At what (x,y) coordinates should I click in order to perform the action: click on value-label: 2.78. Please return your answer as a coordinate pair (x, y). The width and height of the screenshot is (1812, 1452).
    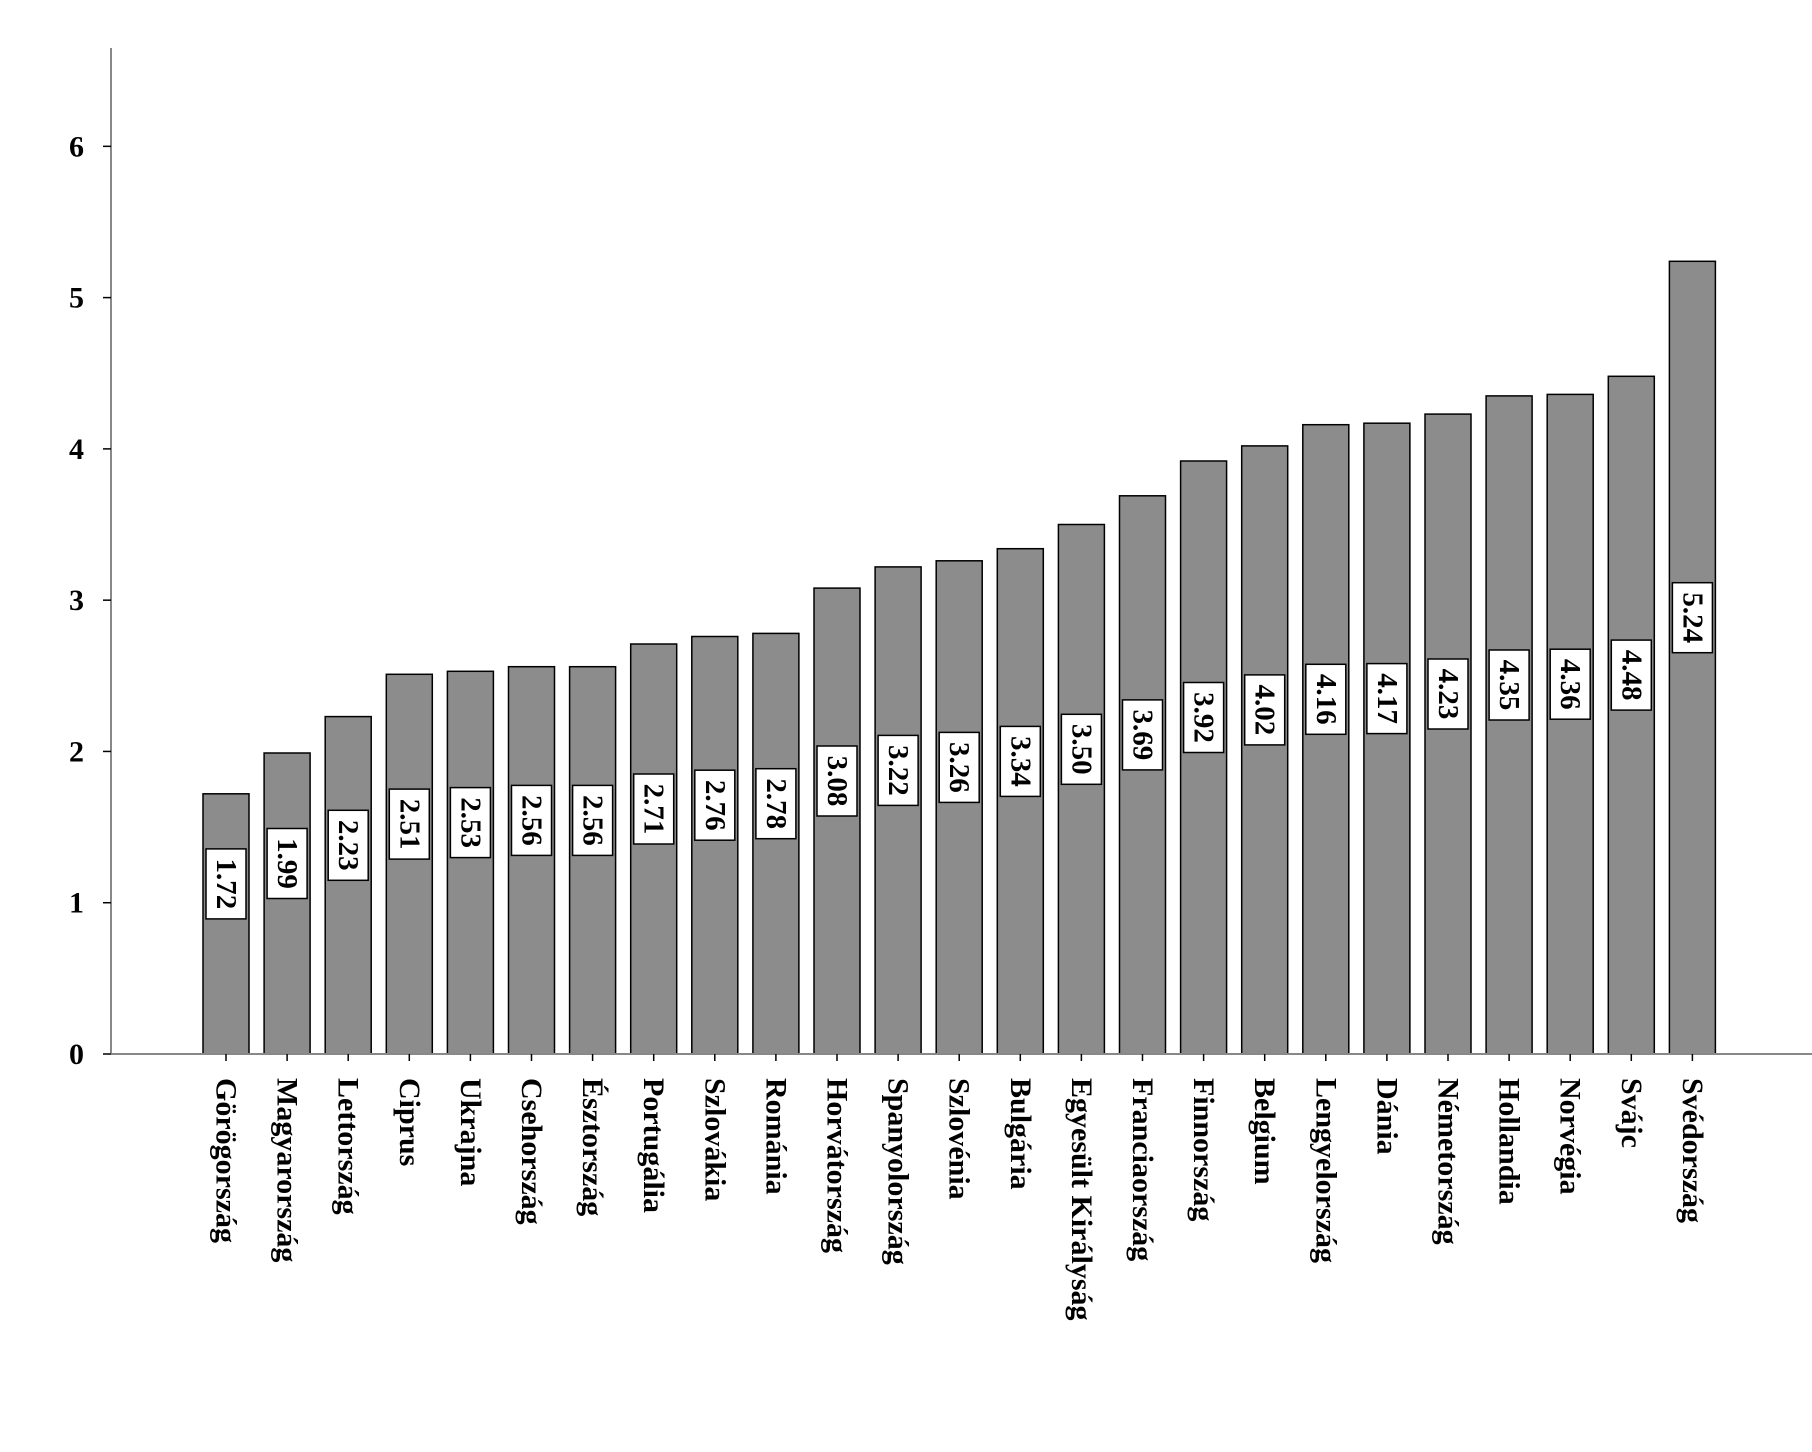
    Looking at the image, I should click on (776, 803).